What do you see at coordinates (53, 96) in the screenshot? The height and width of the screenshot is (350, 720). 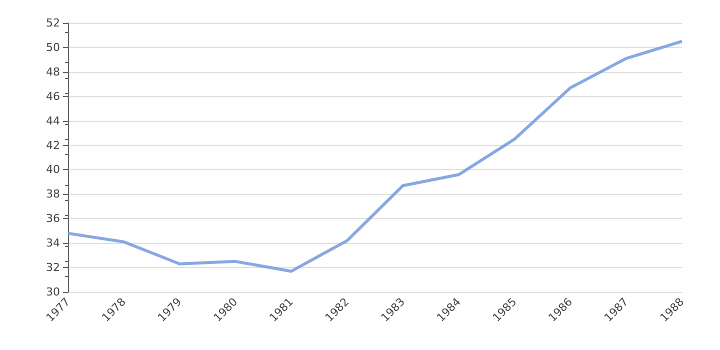 I see `y-tick-label: 46` at bounding box center [53, 96].